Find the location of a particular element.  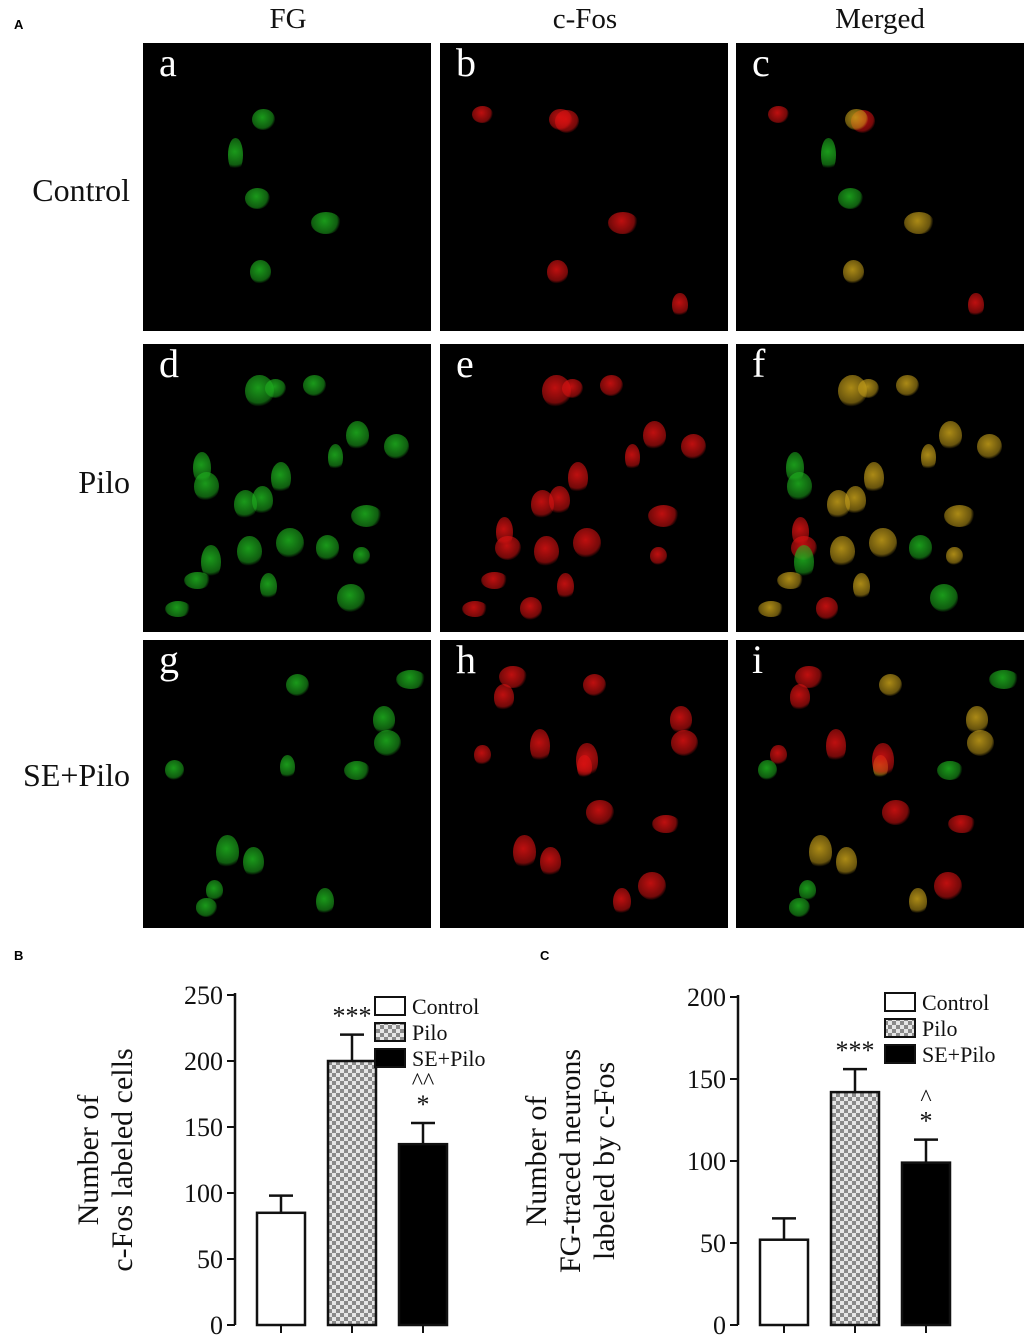

micrograph-letter: e is located at coordinates (465, 365).